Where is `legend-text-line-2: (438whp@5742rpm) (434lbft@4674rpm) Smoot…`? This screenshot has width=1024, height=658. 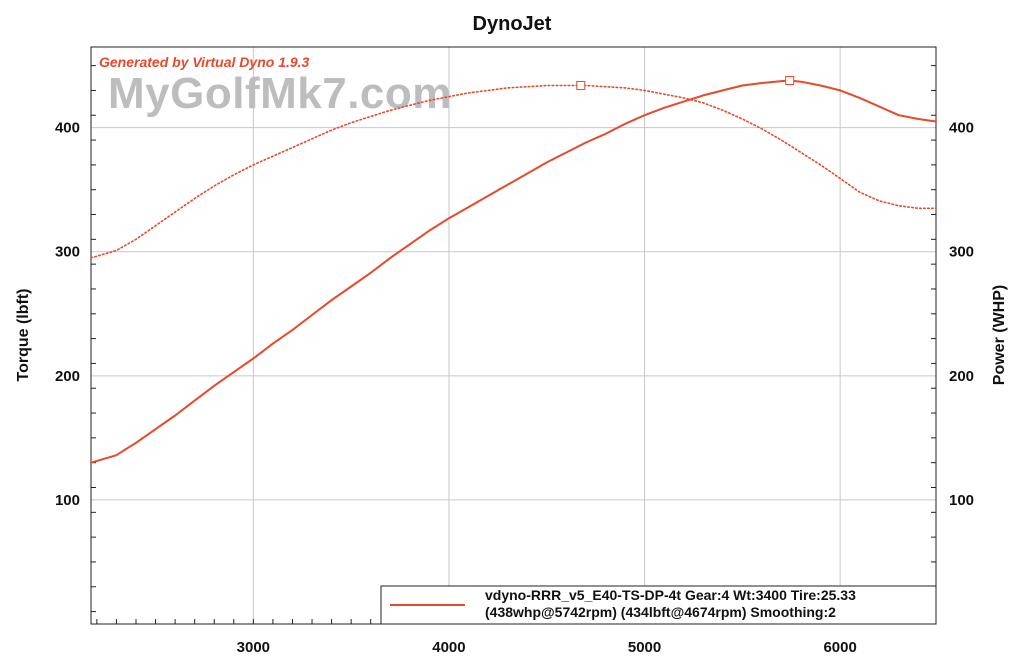 legend-text-line-2: (438whp@5742rpm) (434lbft@4674rpm) Smoot… is located at coordinates (660, 612).